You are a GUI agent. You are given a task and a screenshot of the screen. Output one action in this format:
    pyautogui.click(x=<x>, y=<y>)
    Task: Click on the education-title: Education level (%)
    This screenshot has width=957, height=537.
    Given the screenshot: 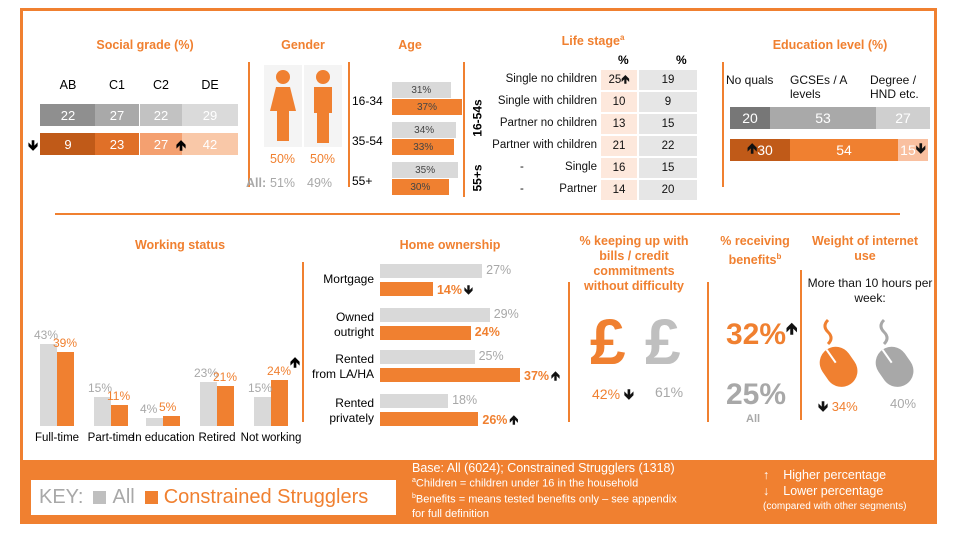 What is the action you would take?
    pyautogui.click(x=830, y=45)
    